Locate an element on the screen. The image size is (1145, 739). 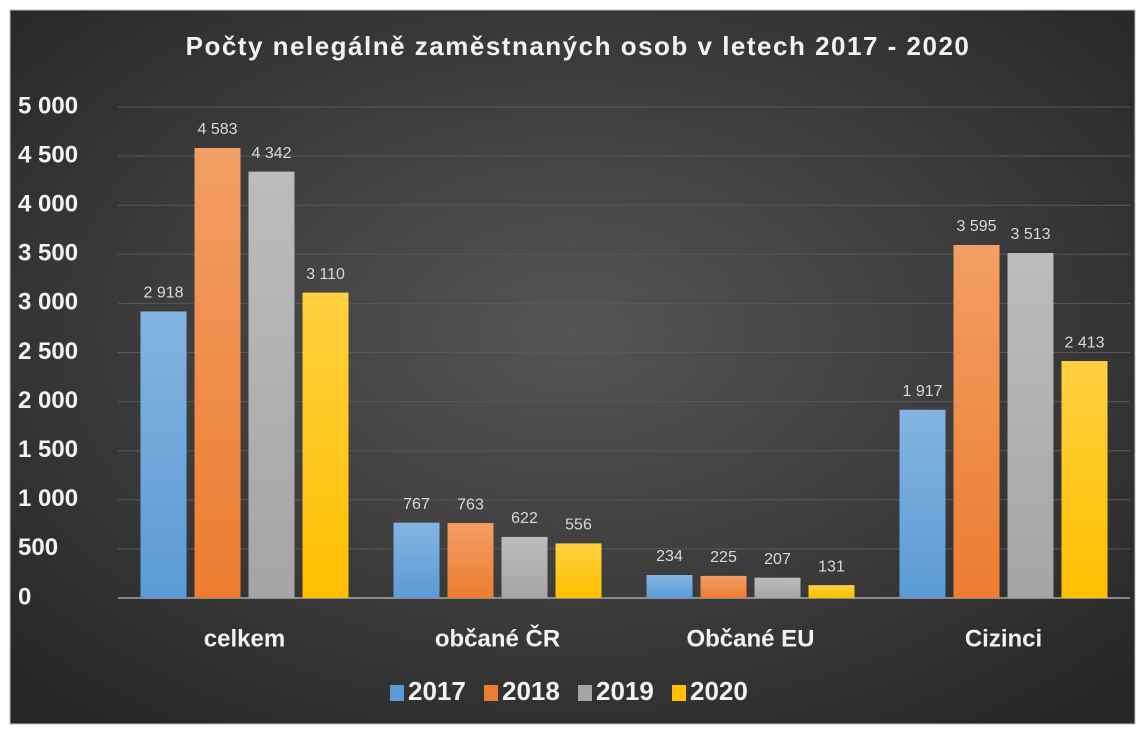
y-tick-label: 500 is located at coordinates (38, 547).